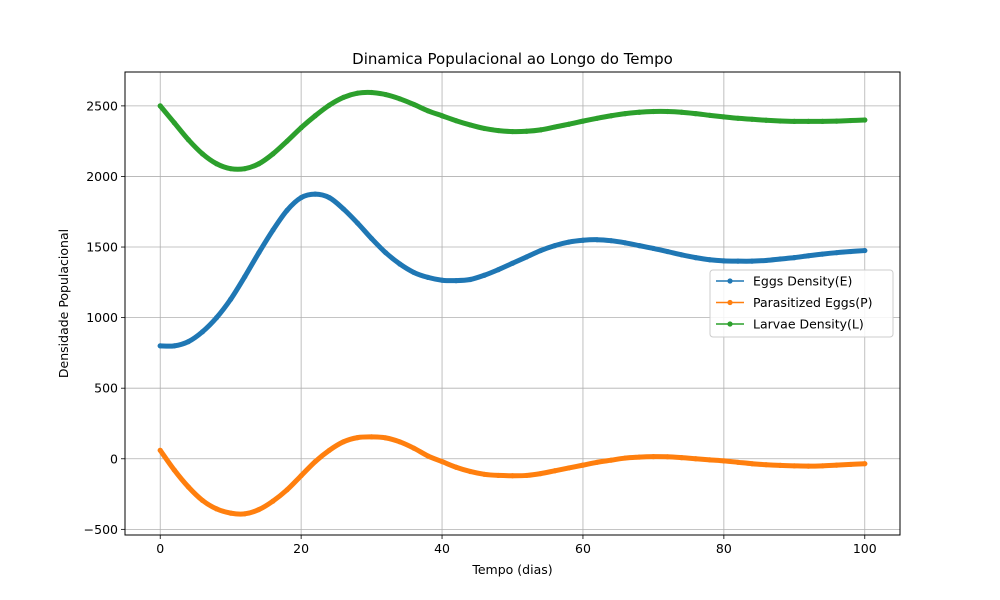 Image resolution: width=1000 pixels, height=600 pixels. Describe the element at coordinates (865, 548) in the screenshot. I see `x-tick-label: 100` at that location.